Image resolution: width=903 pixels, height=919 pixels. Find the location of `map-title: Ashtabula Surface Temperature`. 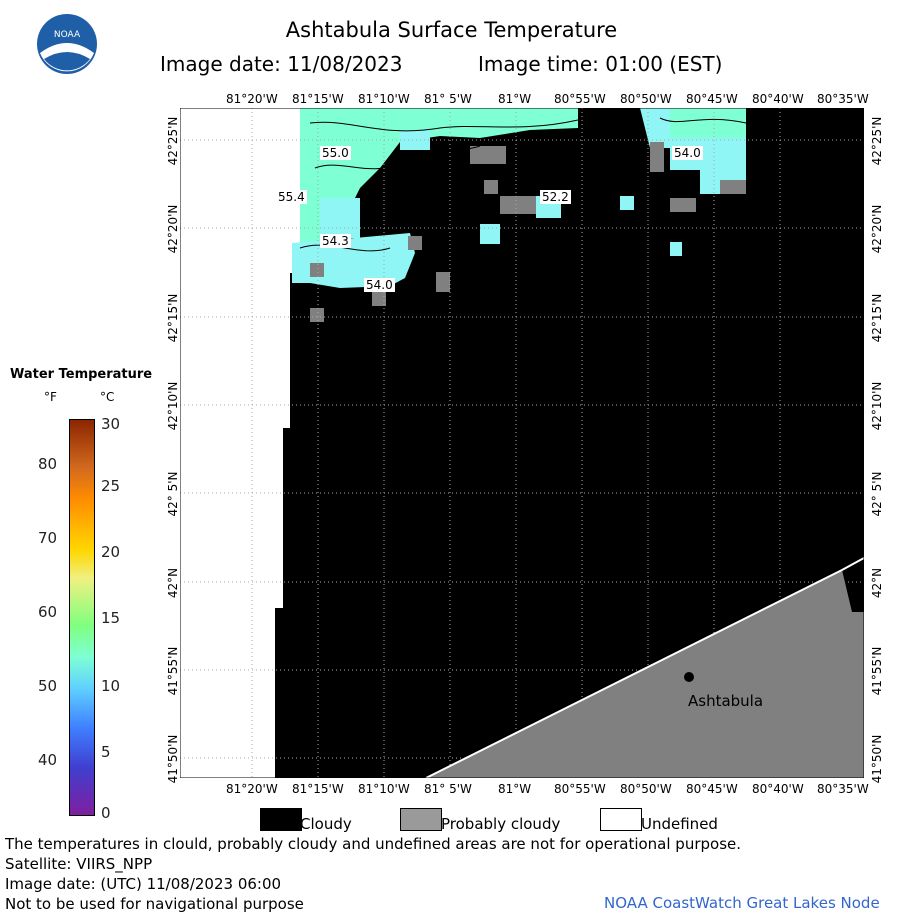

map-title: Ashtabula Surface Temperature is located at coordinates (451, 30).